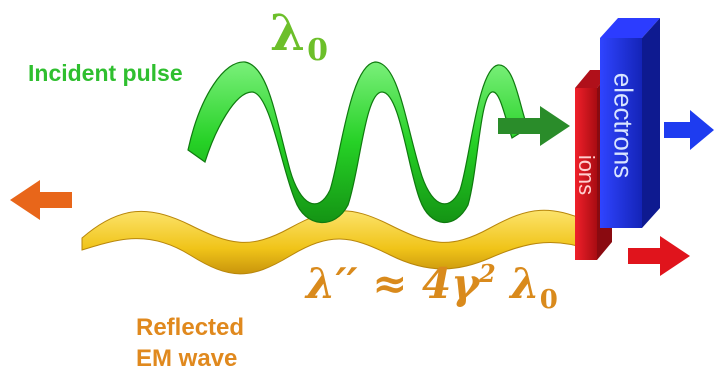  I want to click on reflected-label-line1: Reflected, so click(190, 327).